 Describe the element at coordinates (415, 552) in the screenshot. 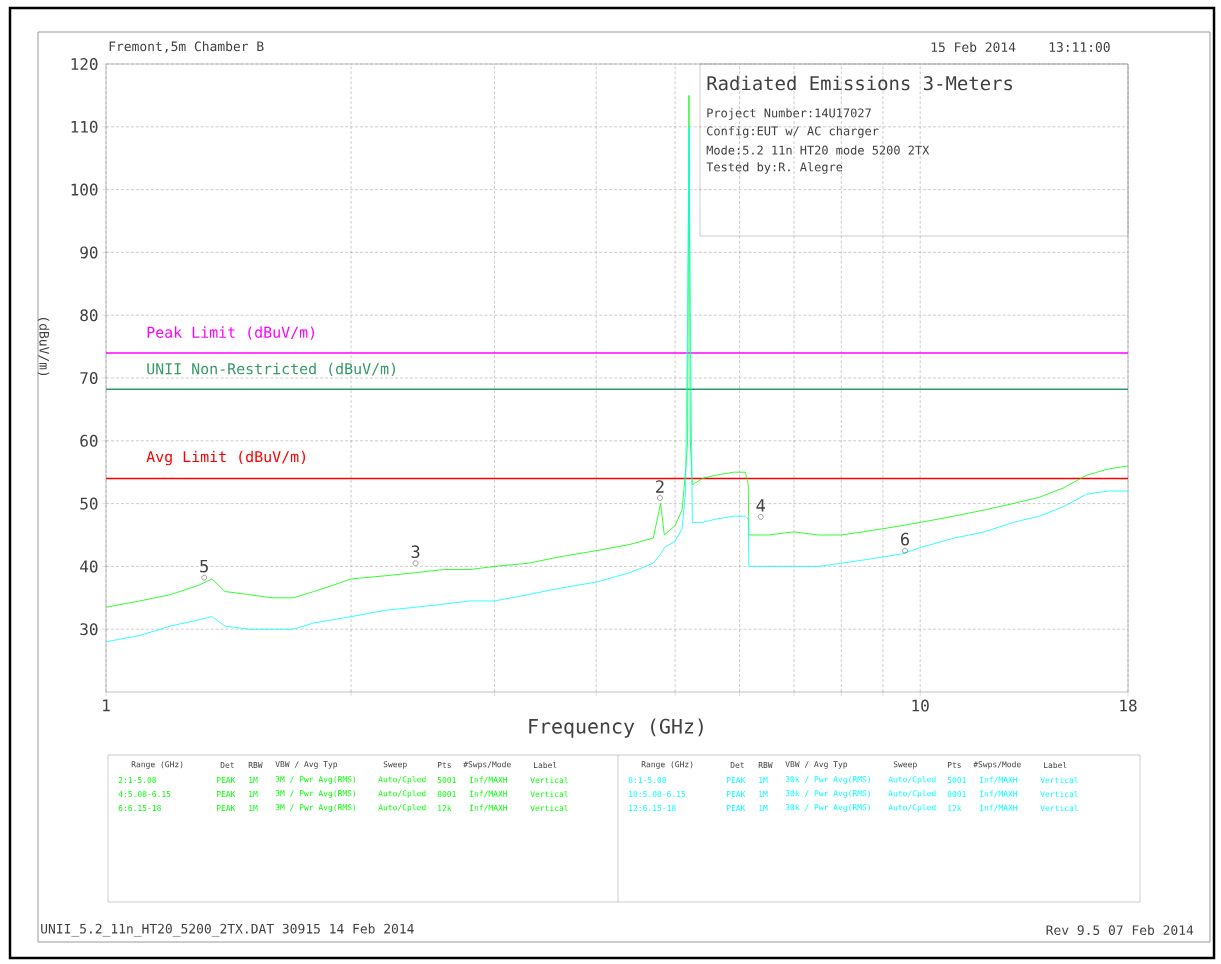

I see `annotation: 3` at that location.